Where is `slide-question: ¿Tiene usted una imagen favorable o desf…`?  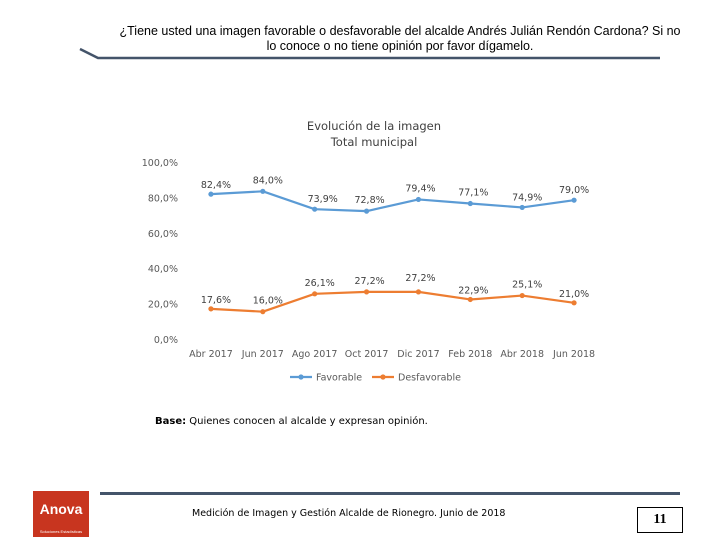
slide-question: ¿Tiene usted una imagen favorable o desf… is located at coordinates (400, 39).